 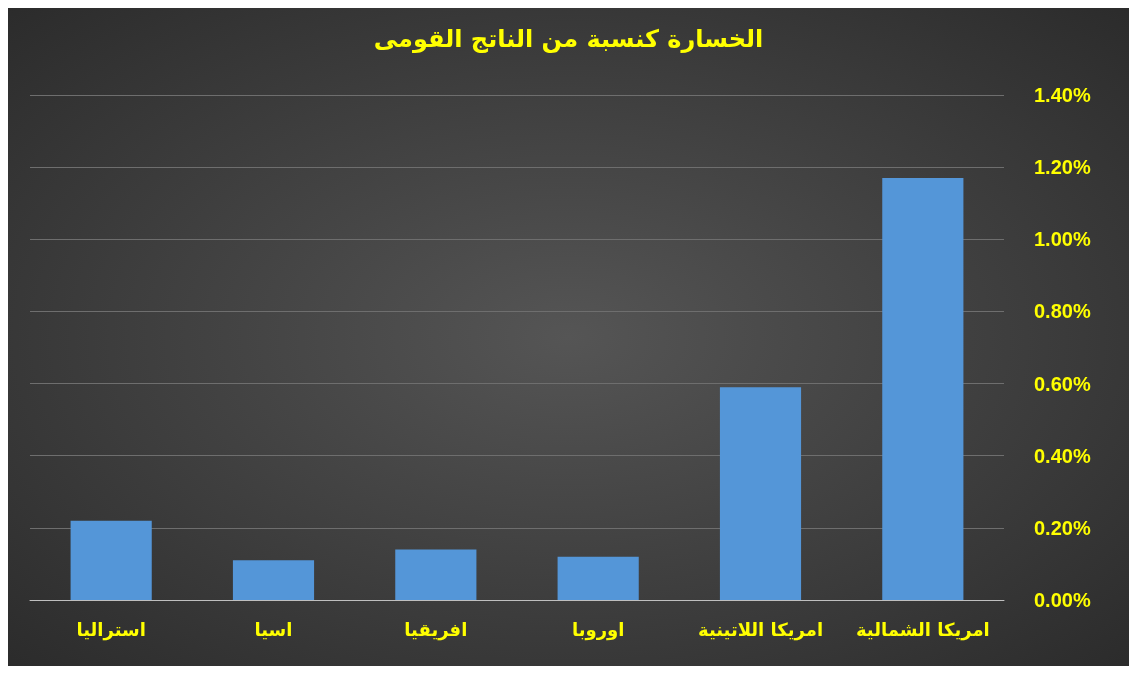 What do you see at coordinates (273, 629) in the screenshot?
I see `x-tick-label: اسيا` at bounding box center [273, 629].